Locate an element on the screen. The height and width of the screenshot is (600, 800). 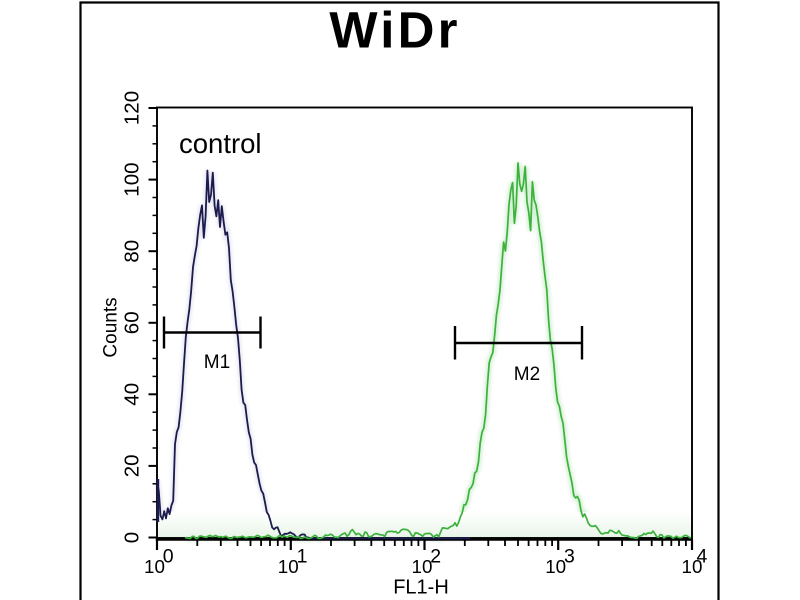
svg-text: control is located at coordinates (220, 143).